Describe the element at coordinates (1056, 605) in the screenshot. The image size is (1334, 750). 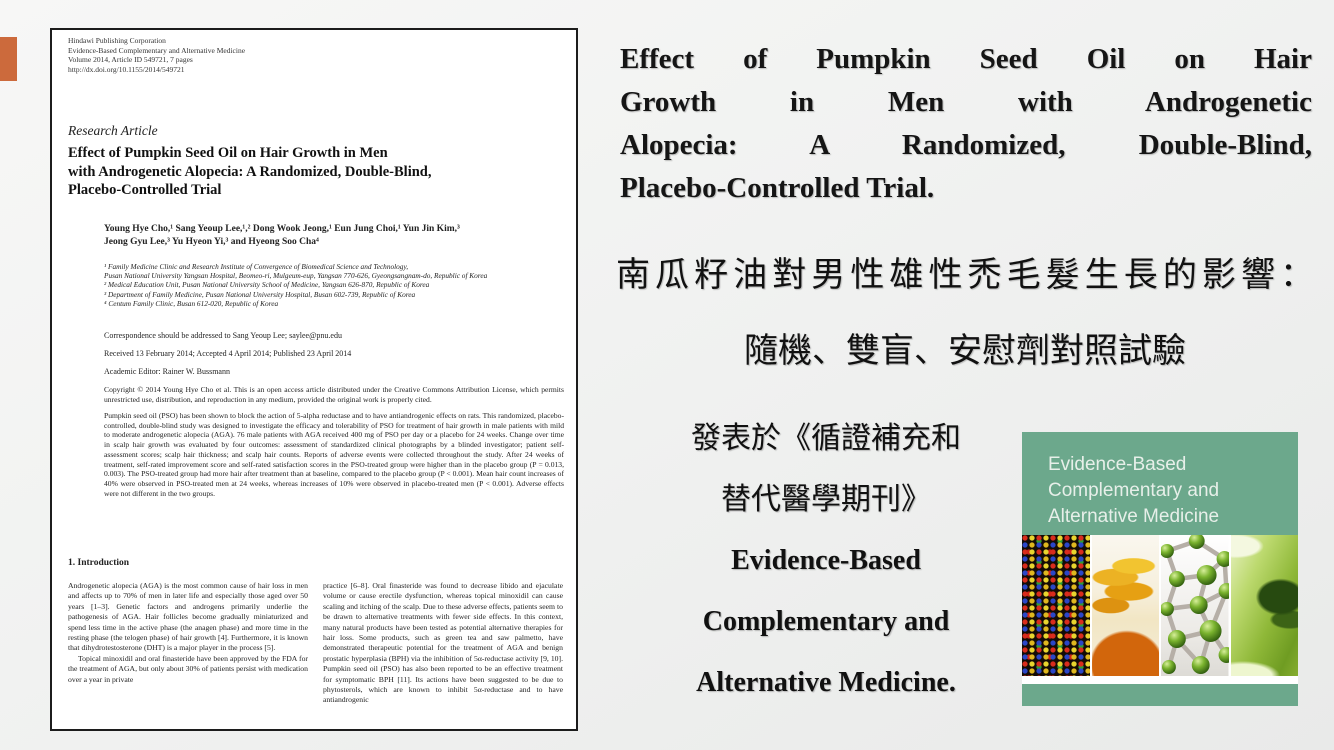
I see `microarray-photo` at that location.